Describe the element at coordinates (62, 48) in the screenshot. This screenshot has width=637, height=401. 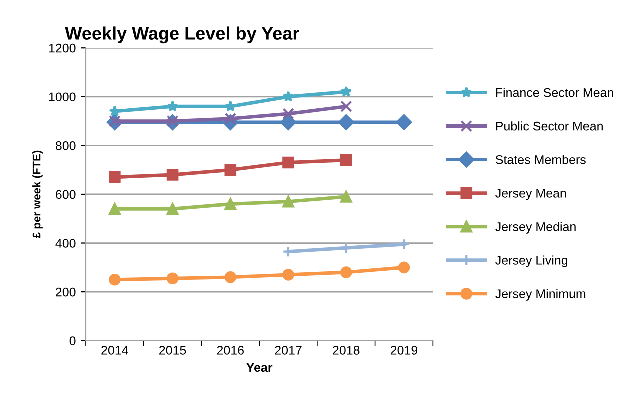
I see `y-tick-label: 1200` at that location.